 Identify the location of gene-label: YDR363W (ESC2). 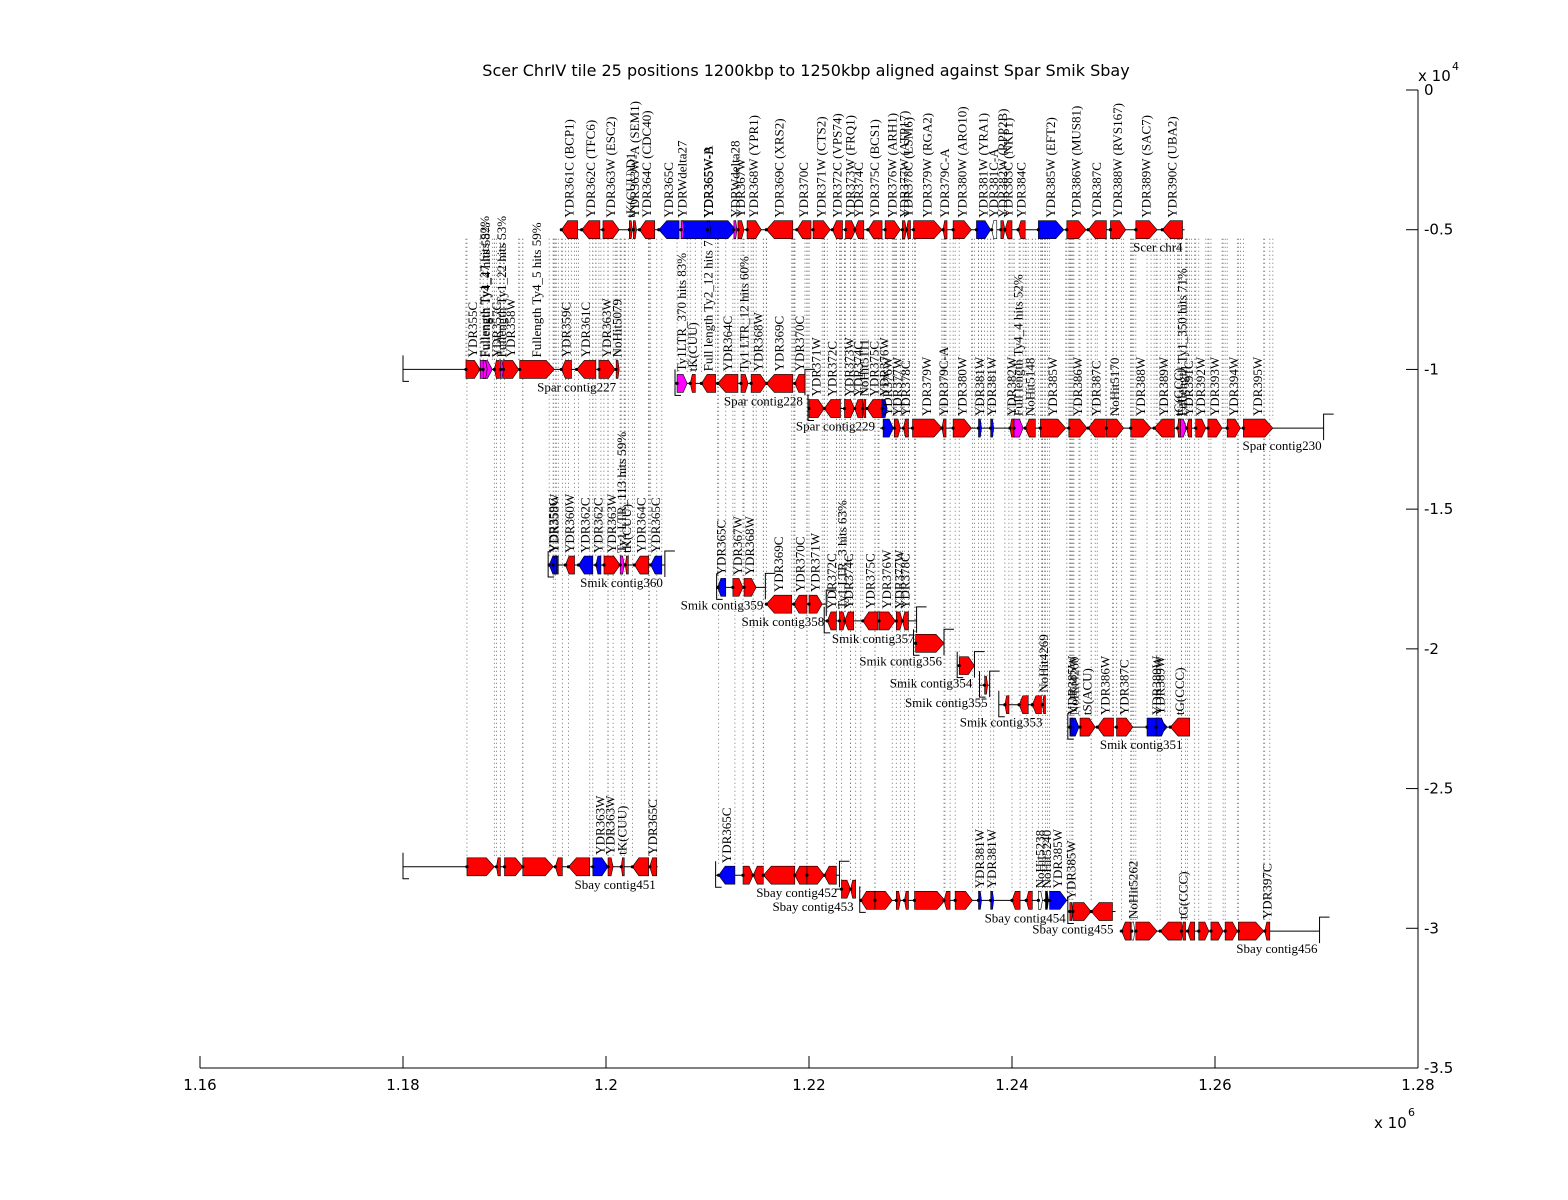
(610, 166).